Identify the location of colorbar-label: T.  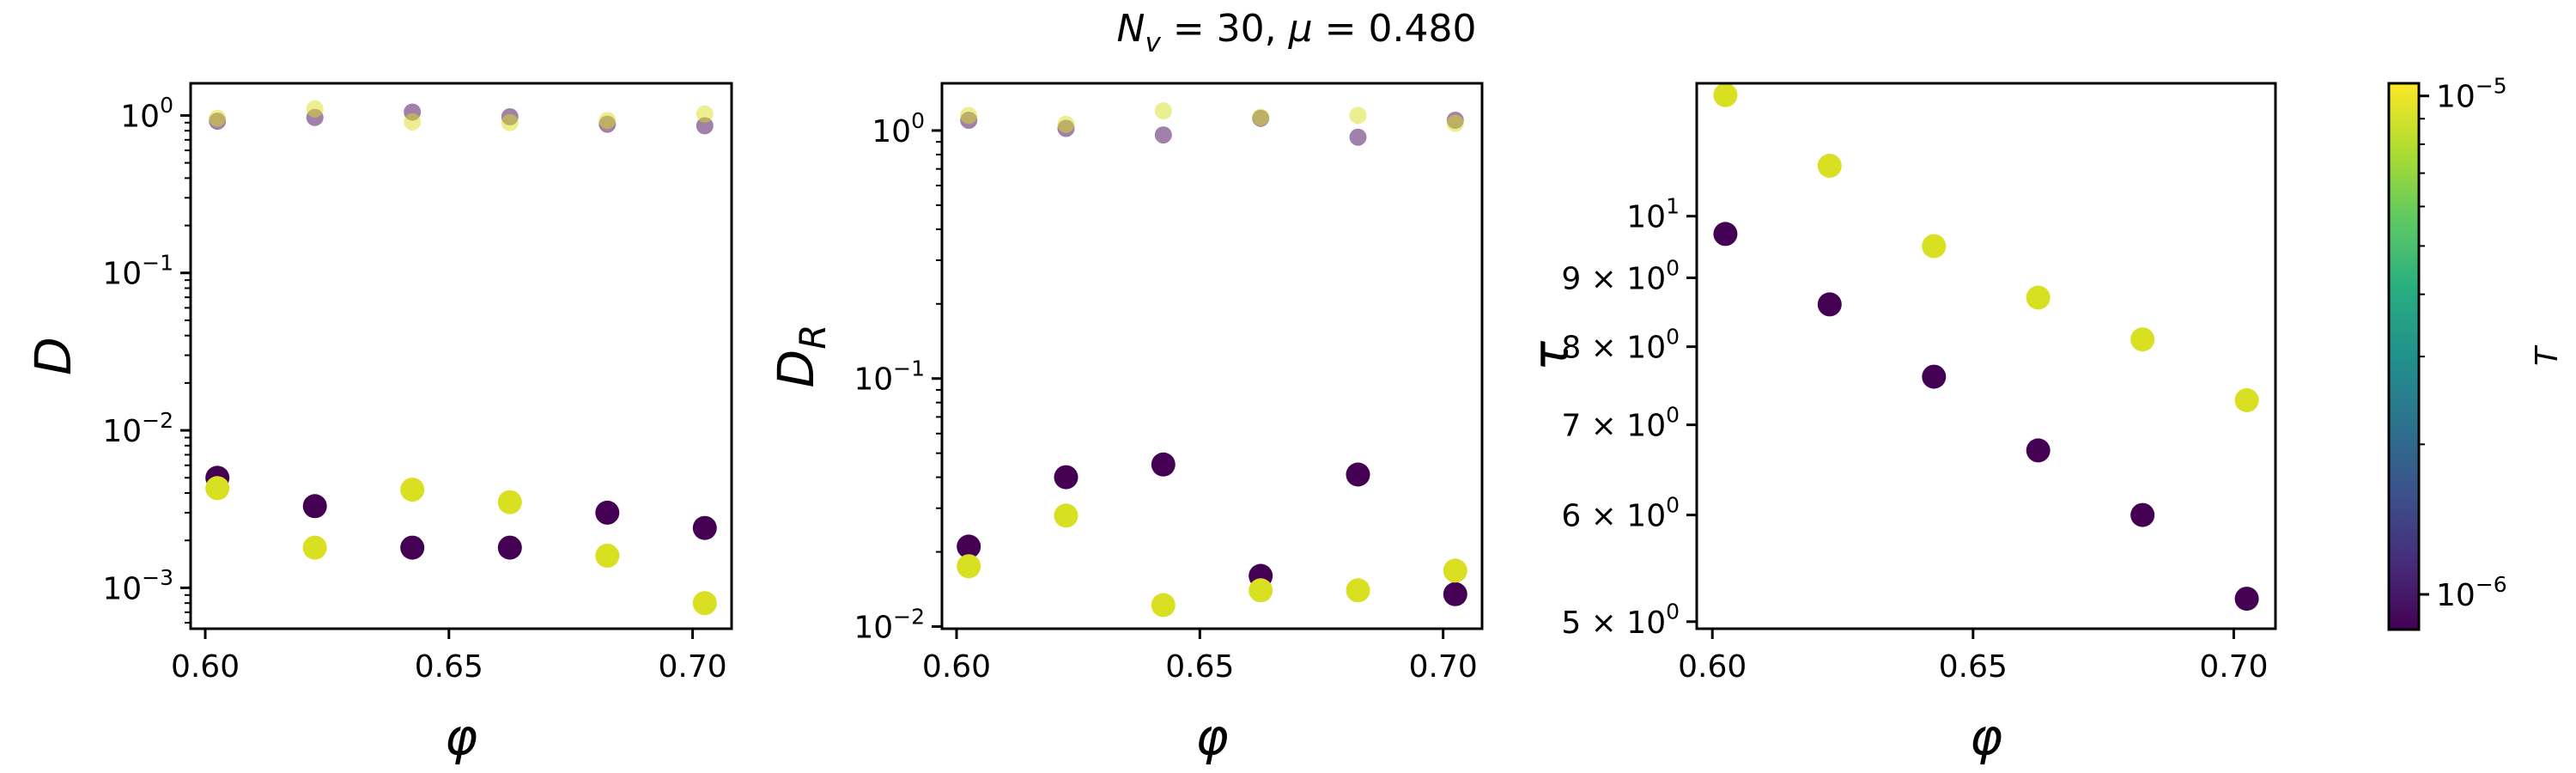
(2547, 355).